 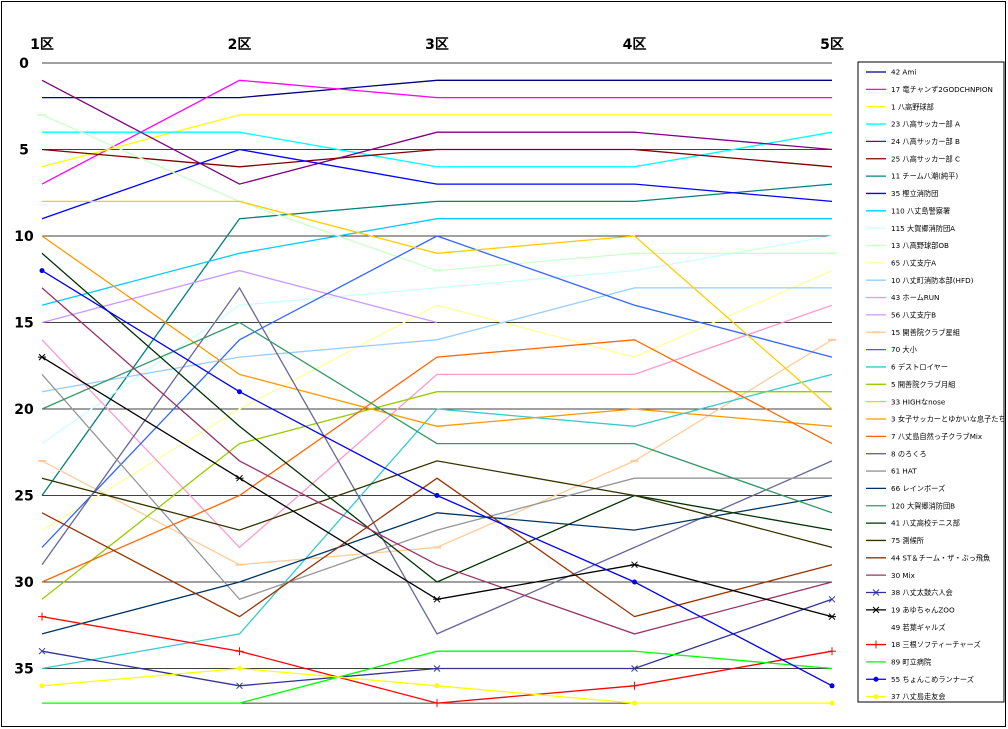 I want to click on legend-label: 24 八高サッカー部 B, so click(x=925, y=141).